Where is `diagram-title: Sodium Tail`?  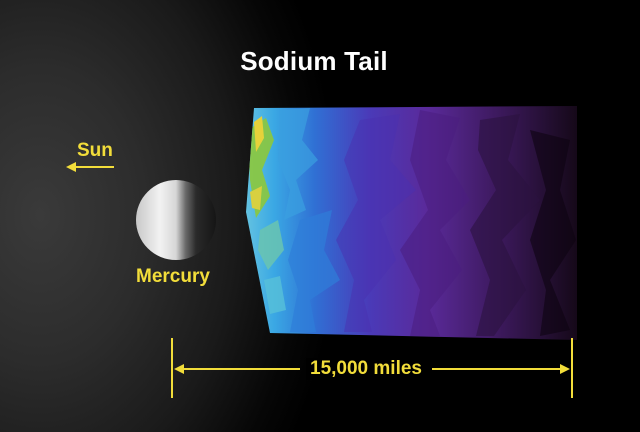 diagram-title: Sodium Tail is located at coordinates (314, 61).